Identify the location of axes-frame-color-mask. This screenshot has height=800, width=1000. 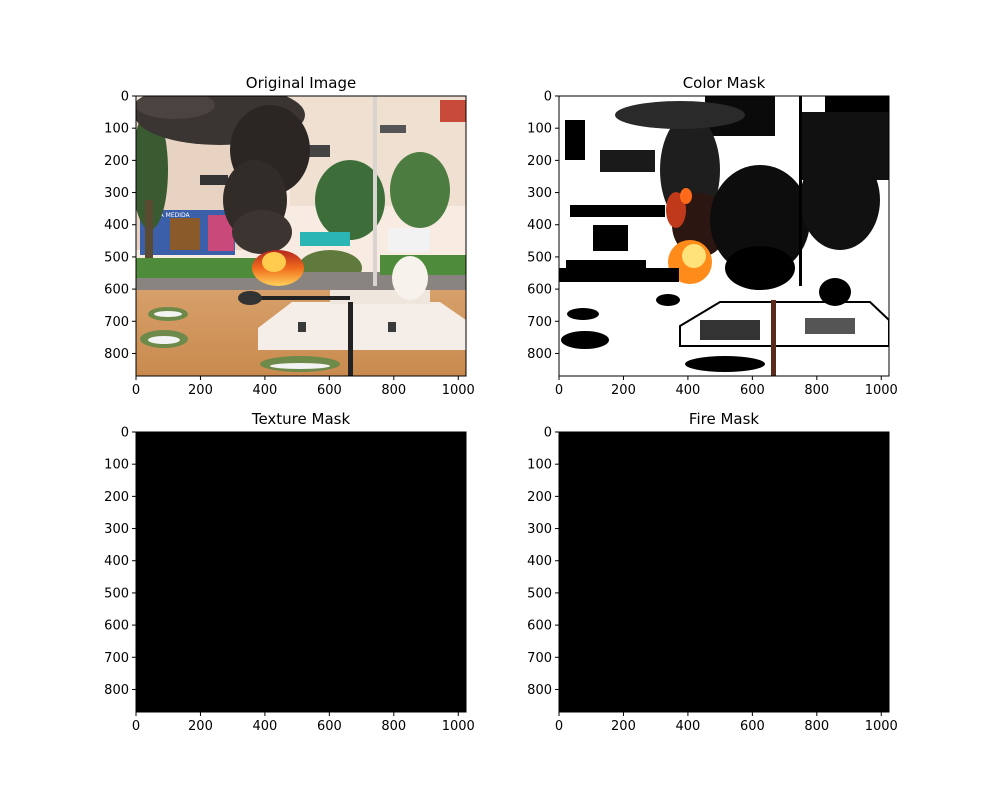
(724, 236).